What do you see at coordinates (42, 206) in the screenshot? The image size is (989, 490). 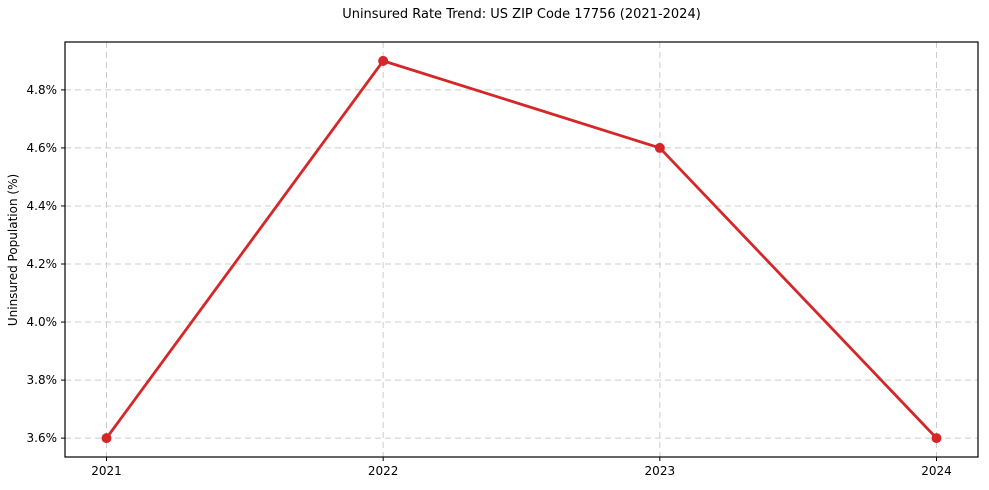 I see `y-tick-label: 4.4%` at bounding box center [42, 206].